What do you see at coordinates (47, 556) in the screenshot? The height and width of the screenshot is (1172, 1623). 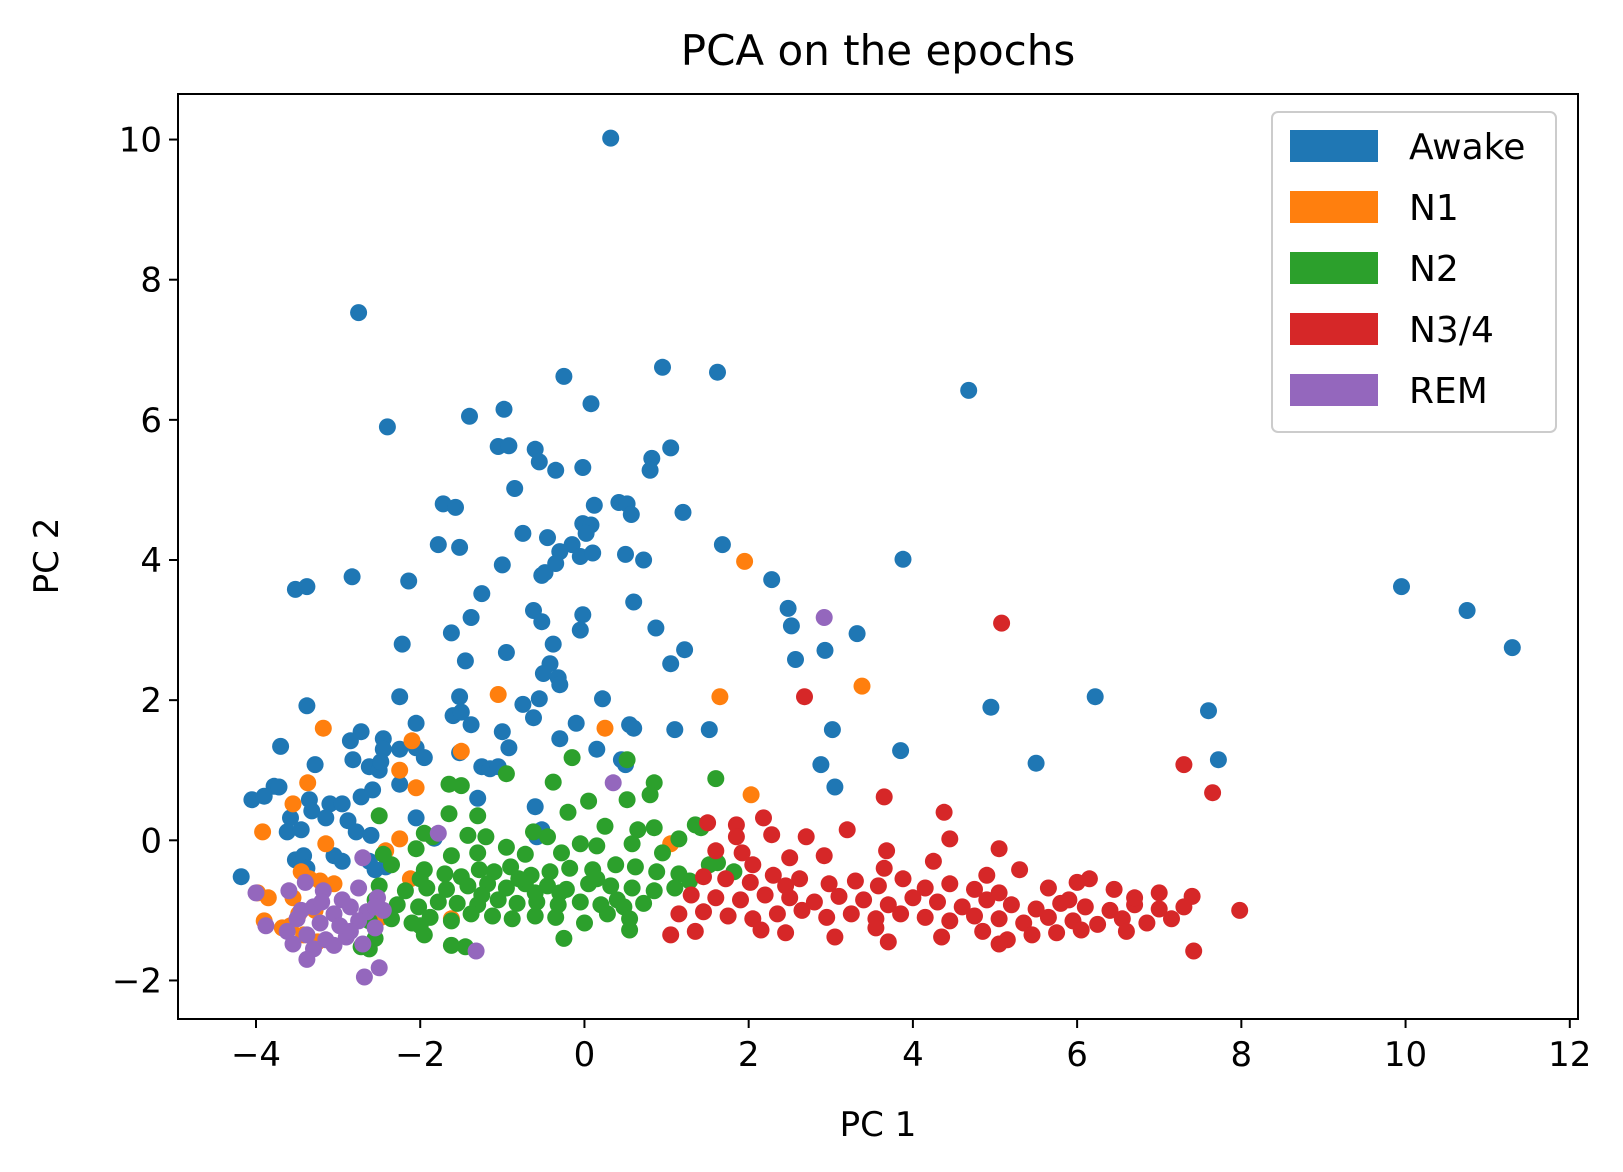 I see `y-axis-label: PC 2` at bounding box center [47, 556].